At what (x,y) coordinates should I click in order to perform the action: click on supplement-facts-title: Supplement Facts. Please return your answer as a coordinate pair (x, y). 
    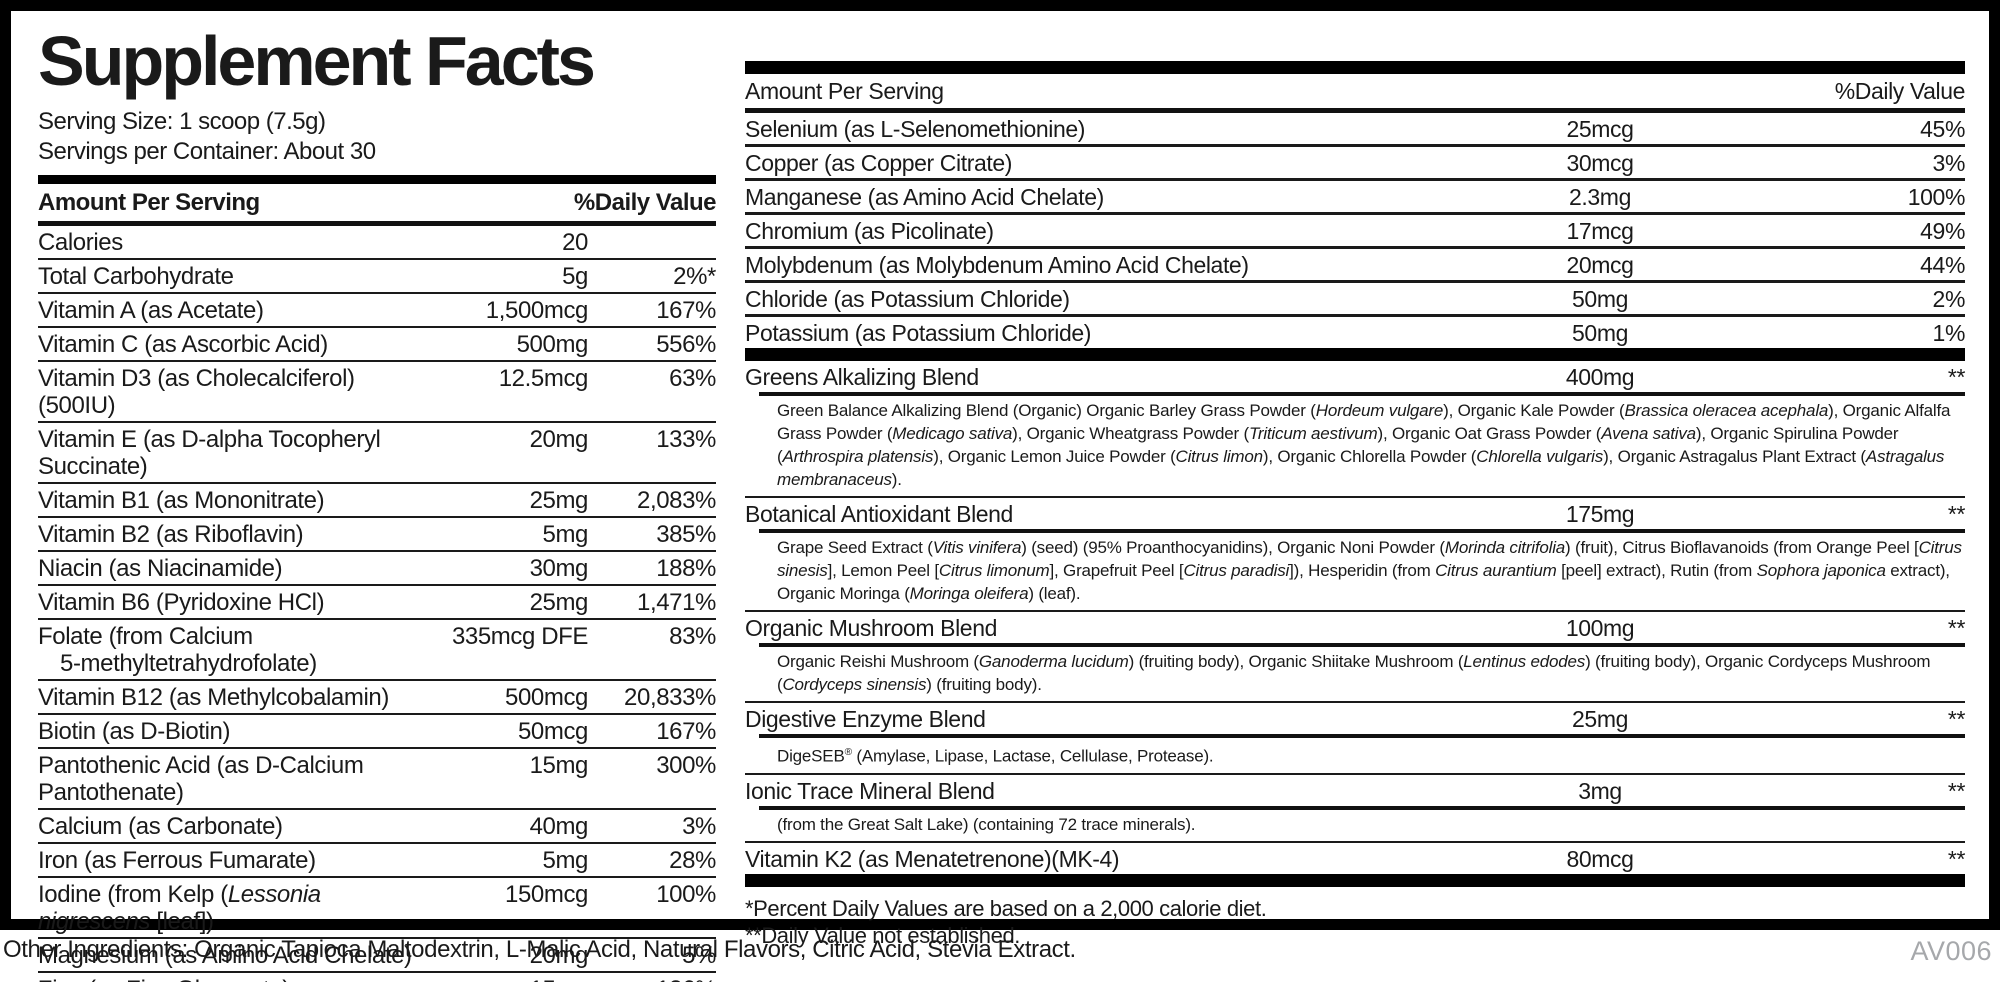
    Looking at the image, I should click on (317, 61).